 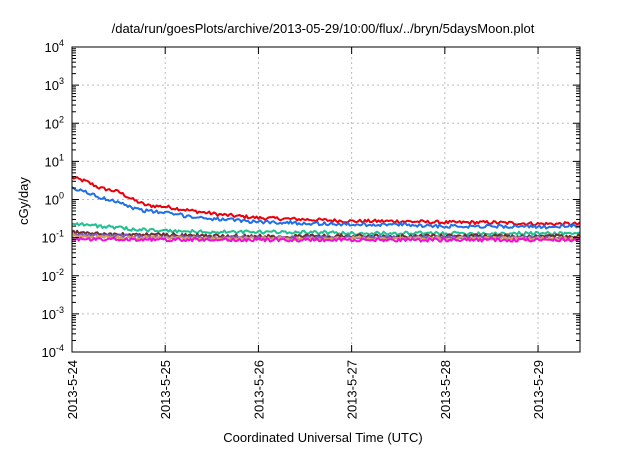 I want to click on y-tick-label: 10⁻², so click(x=53, y=275).